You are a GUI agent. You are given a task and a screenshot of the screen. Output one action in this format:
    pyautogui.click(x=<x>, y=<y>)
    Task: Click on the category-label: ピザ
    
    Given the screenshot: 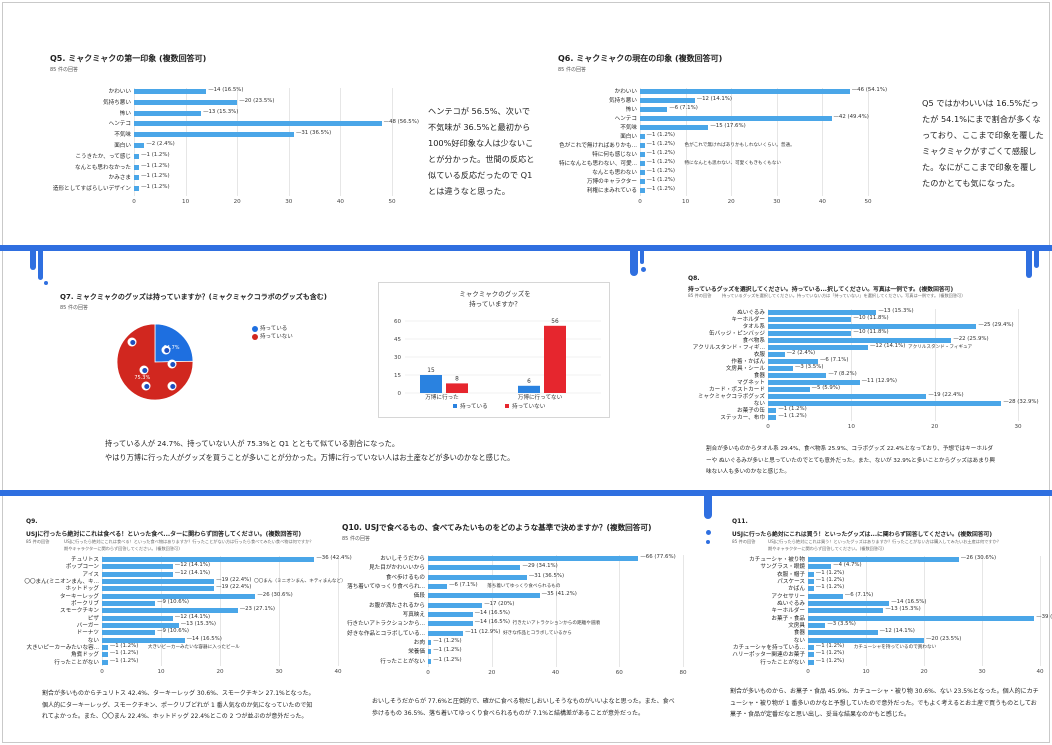 What is the action you would take?
    pyautogui.click(x=93, y=618)
    